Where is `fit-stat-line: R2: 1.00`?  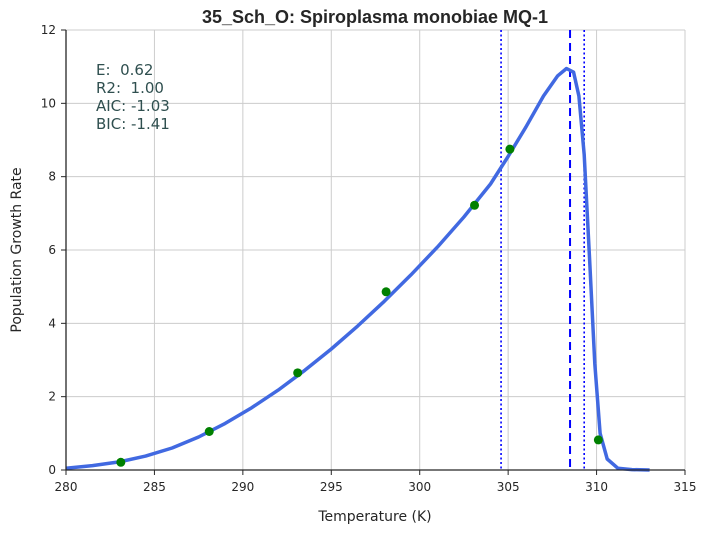 fit-stat-line: R2: 1.00 is located at coordinates (130, 88).